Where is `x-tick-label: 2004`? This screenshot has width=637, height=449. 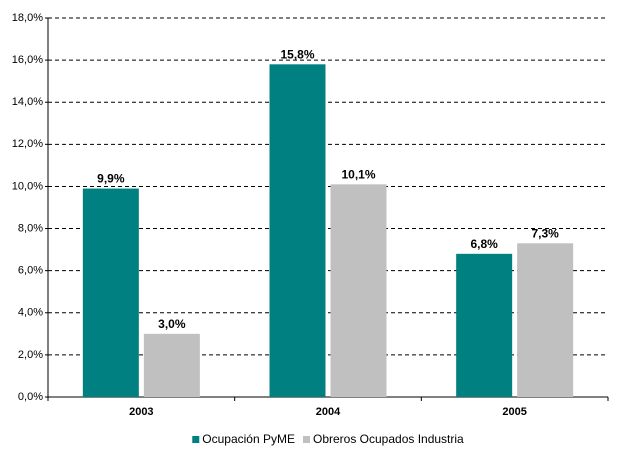 x-tick-label: 2004 is located at coordinates (328, 412).